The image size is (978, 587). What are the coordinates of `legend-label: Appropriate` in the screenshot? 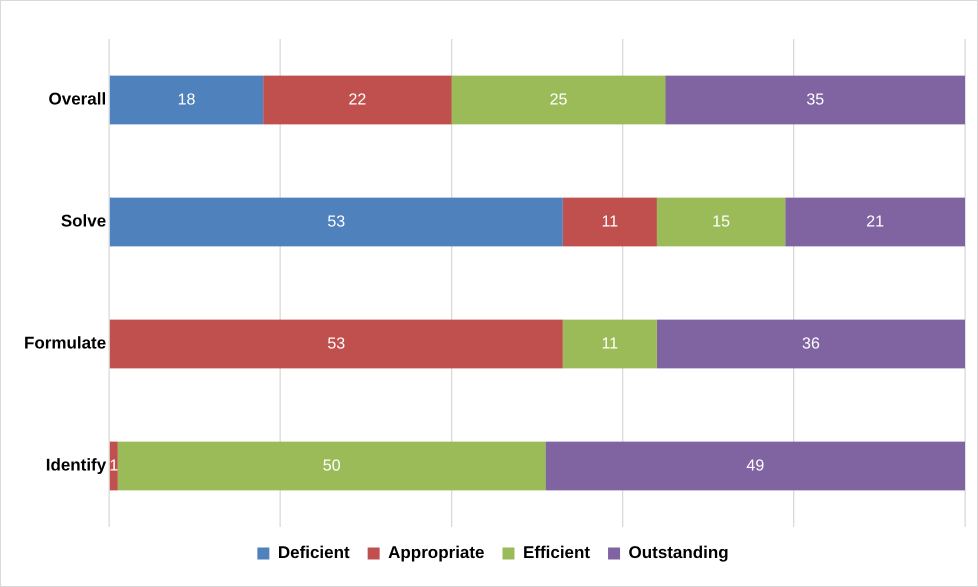 It's located at (436, 552).